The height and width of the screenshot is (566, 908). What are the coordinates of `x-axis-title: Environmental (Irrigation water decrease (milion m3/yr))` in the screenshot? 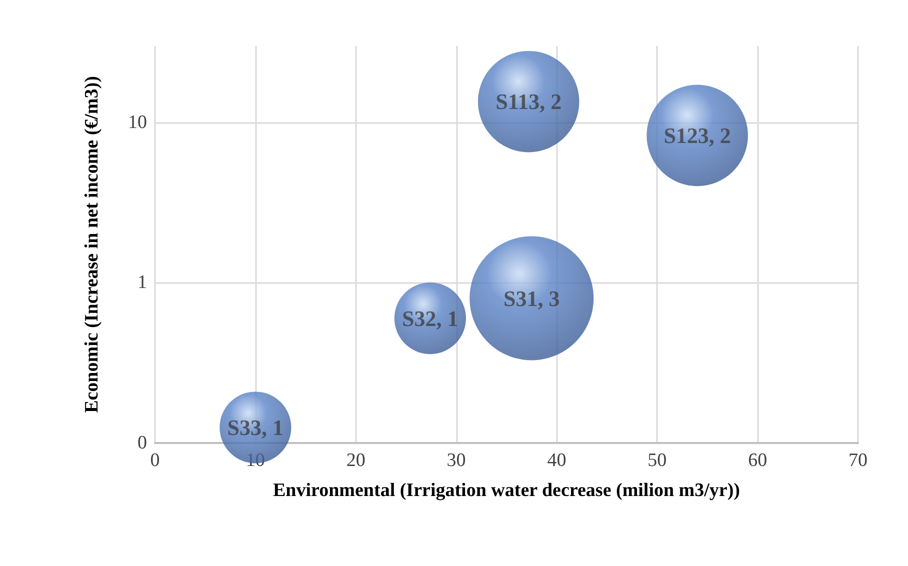 It's located at (506, 490).